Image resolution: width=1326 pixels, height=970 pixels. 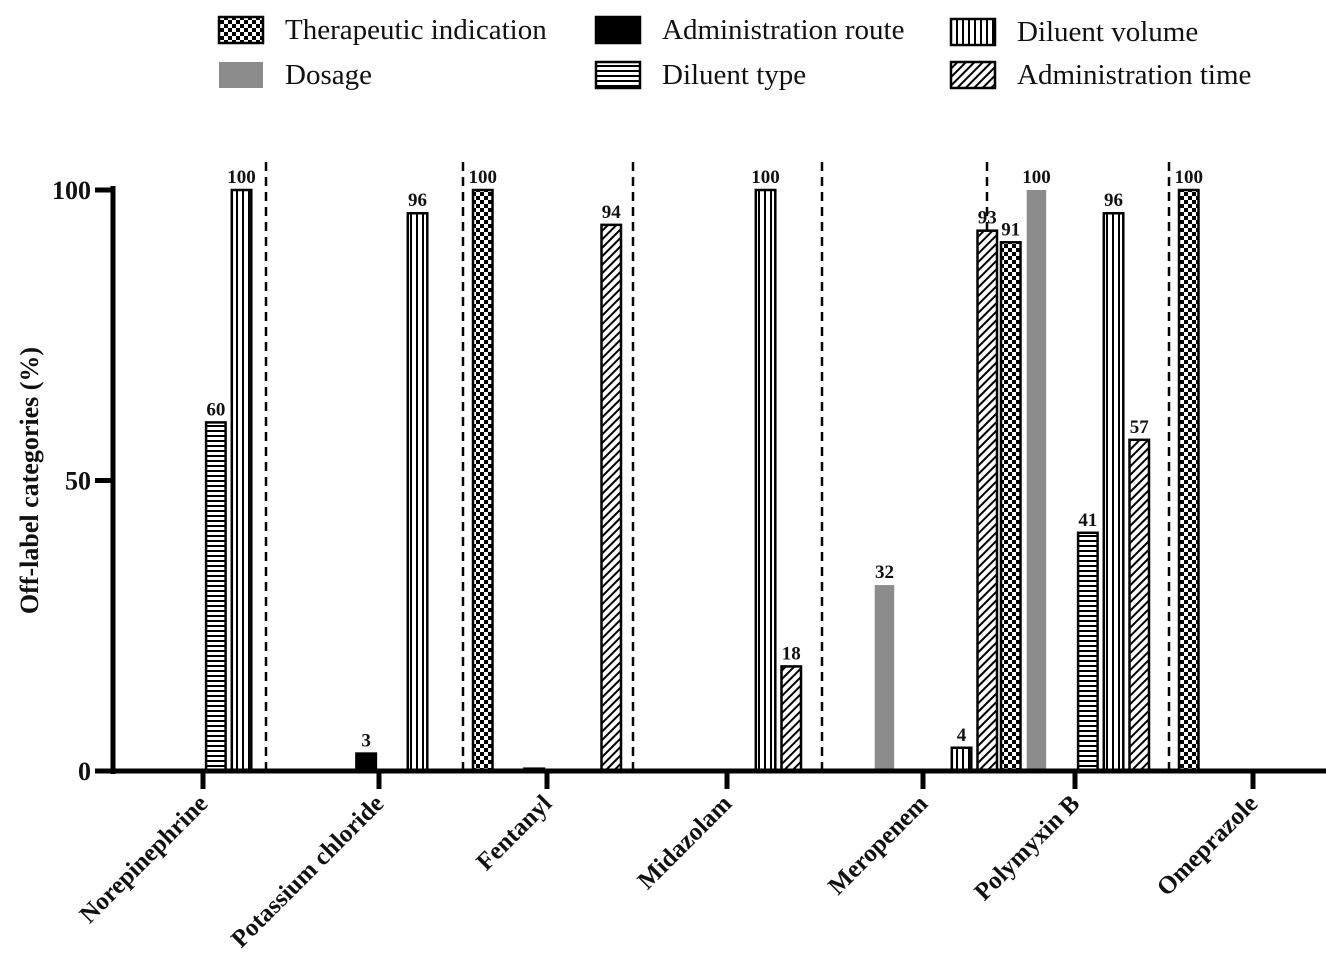 I want to click on bar-group-potassium-chloride: 3 96, so click(x=392, y=481).